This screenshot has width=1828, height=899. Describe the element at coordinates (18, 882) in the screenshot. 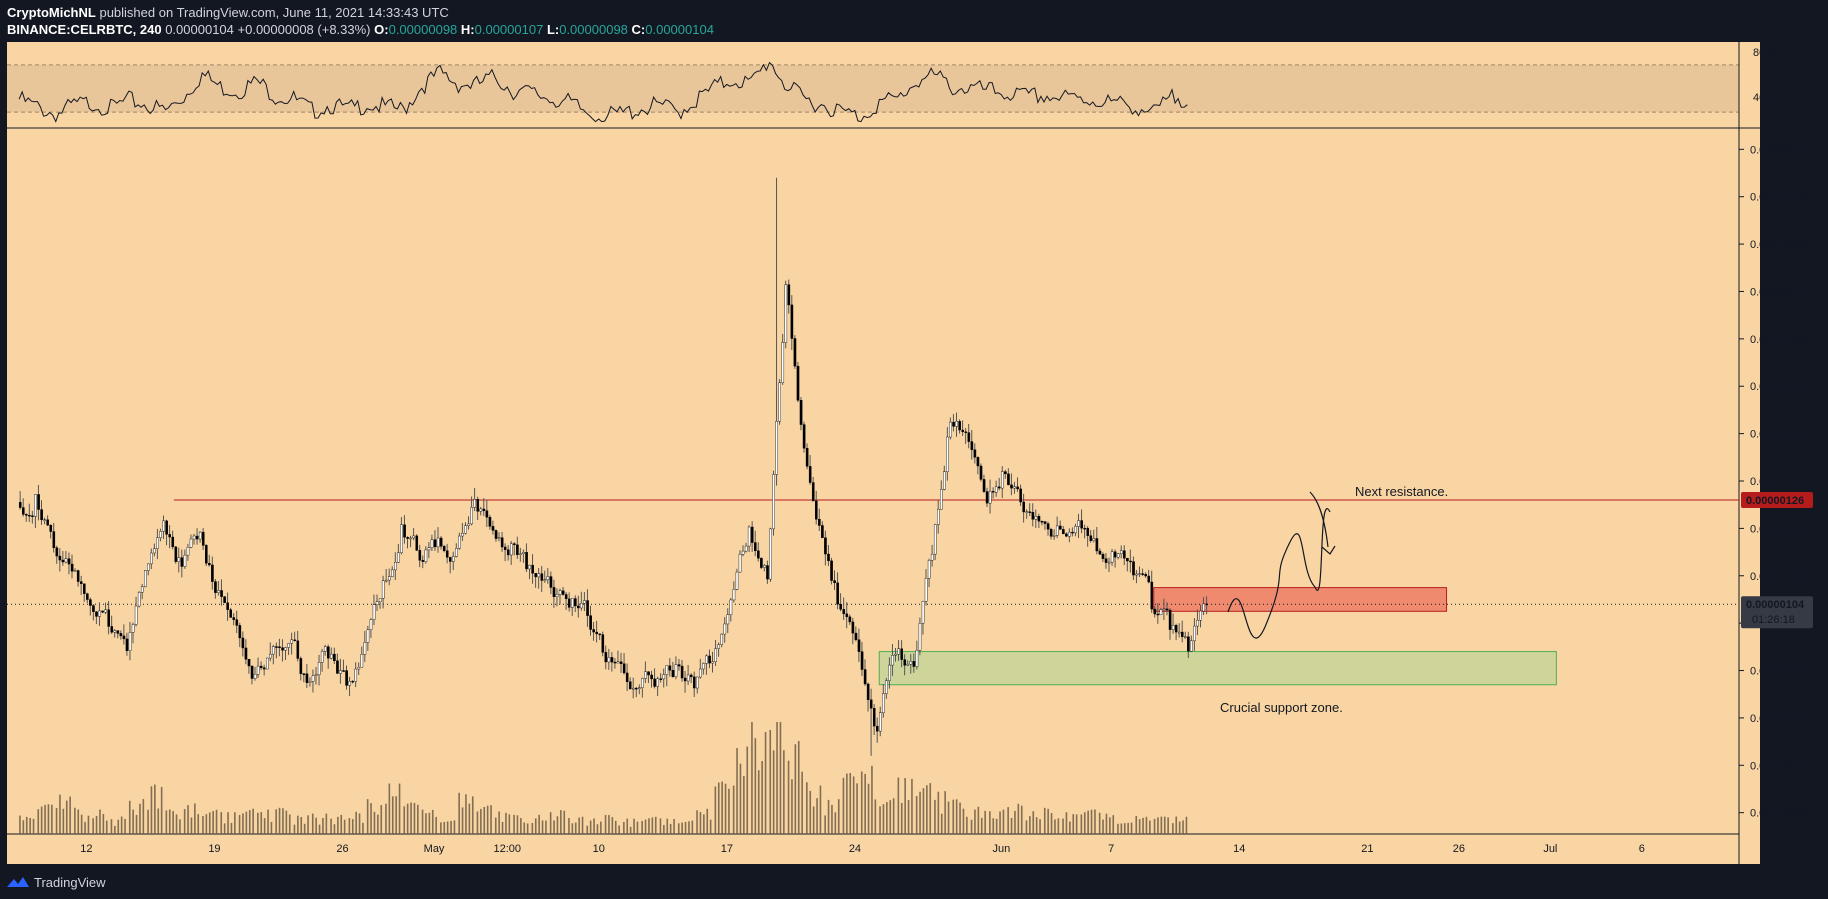

I see `tradingview-logo-icon` at that location.